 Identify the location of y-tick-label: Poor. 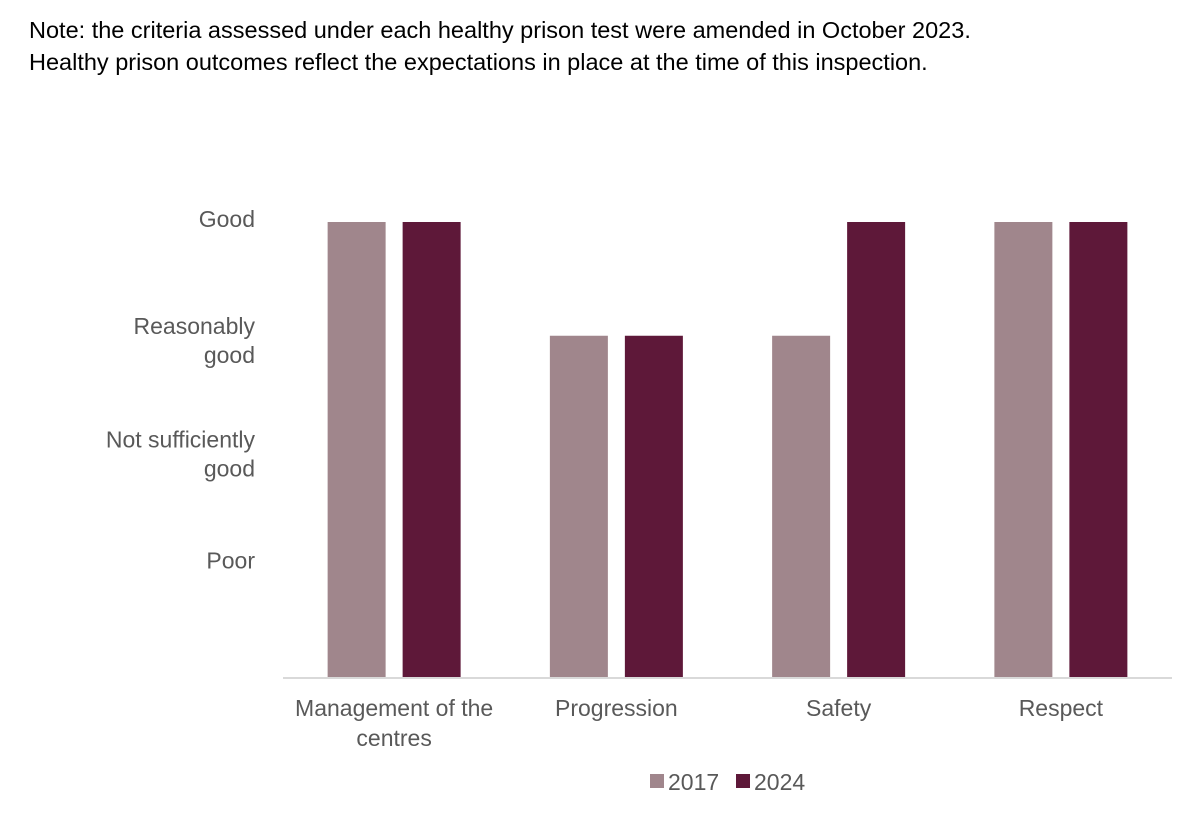
(230, 560).